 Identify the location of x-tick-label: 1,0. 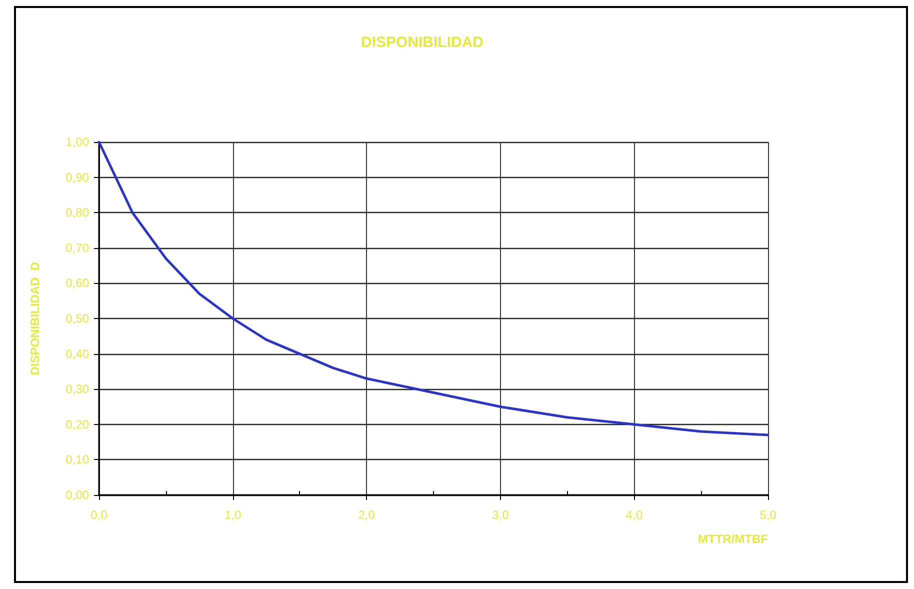
(233, 515).